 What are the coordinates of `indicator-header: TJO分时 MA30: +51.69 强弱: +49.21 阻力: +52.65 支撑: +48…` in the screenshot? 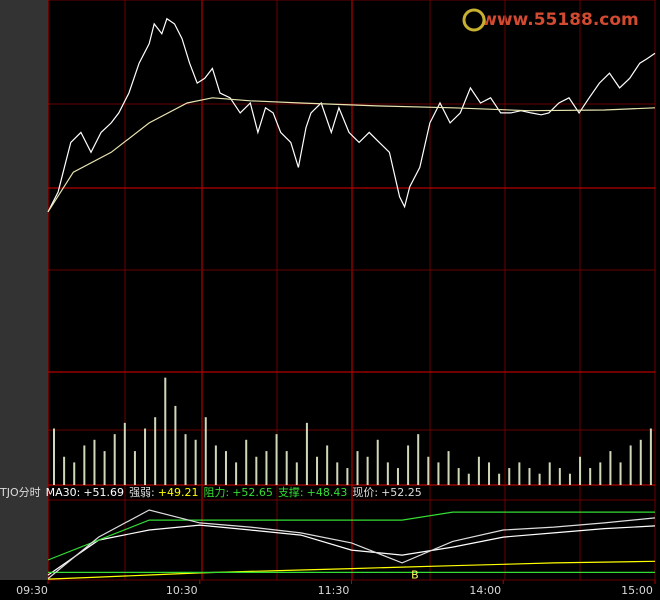 It's located at (211, 492).